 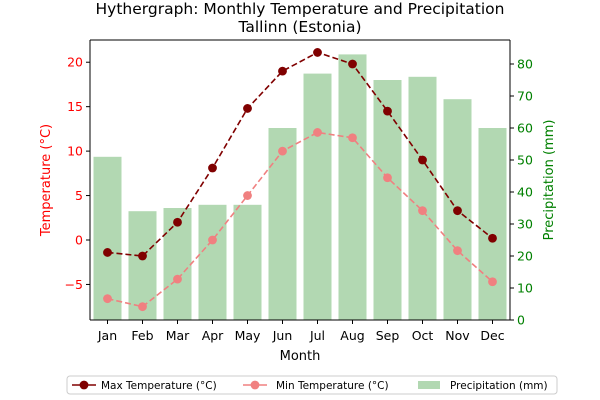 What do you see at coordinates (422, 198) in the screenshot?
I see `precipitation-bar-oct` at bounding box center [422, 198].